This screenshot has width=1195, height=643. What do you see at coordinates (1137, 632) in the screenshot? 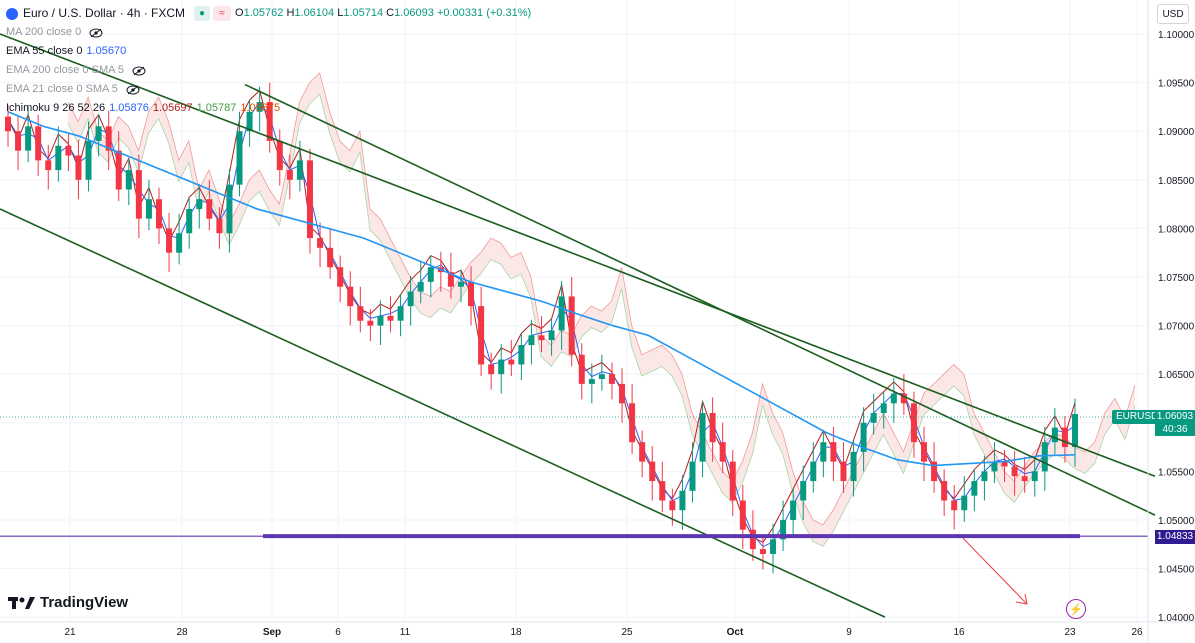
I see `time-tick-label: 26` at bounding box center [1137, 632].